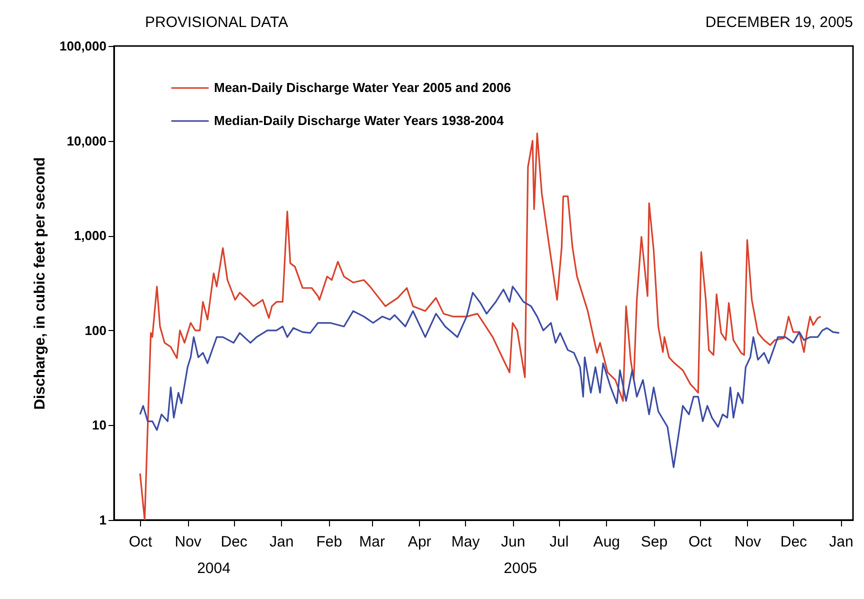 This screenshot has width=864, height=599. I want to click on y-tick-label: 100, so click(95, 330).